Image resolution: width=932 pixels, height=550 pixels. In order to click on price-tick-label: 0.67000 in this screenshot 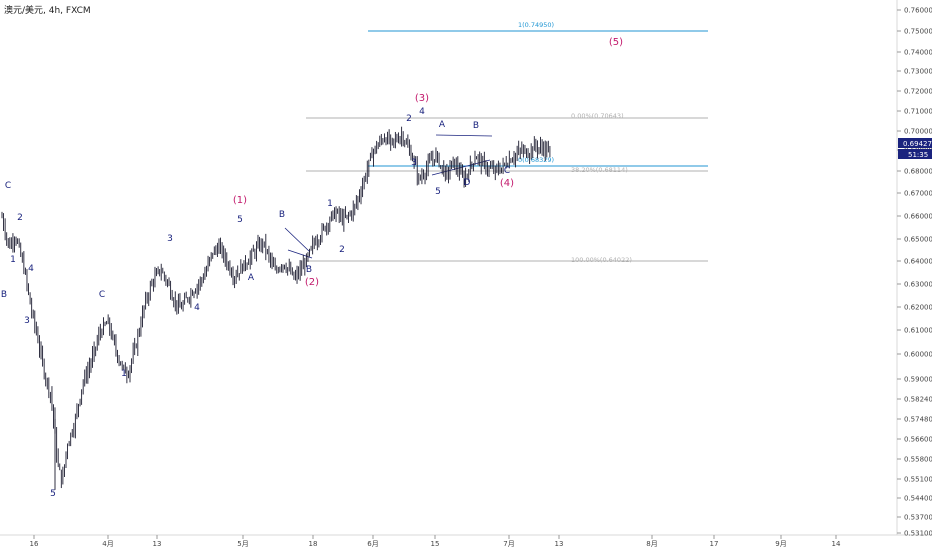, I will do `click(918, 194)`.